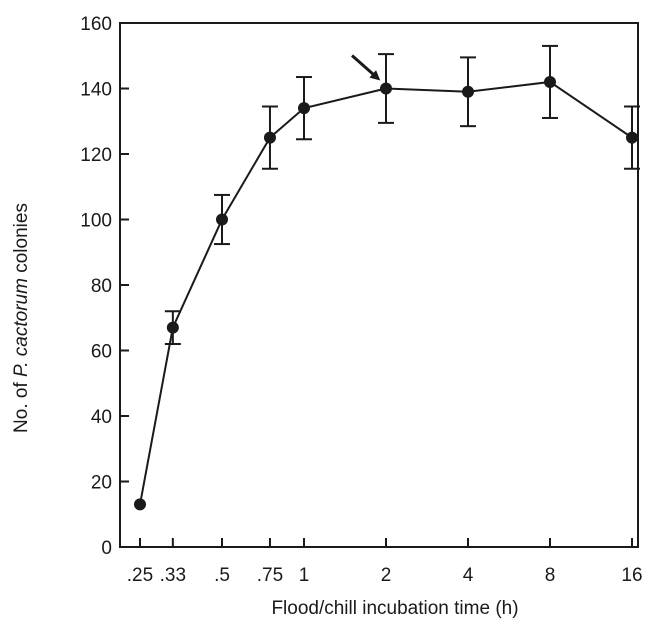 This screenshot has height=623, width=652. What do you see at coordinates (270, 575) in the screenshot?
I see `x-tick-label: .75` at bounding box center [270, 575].